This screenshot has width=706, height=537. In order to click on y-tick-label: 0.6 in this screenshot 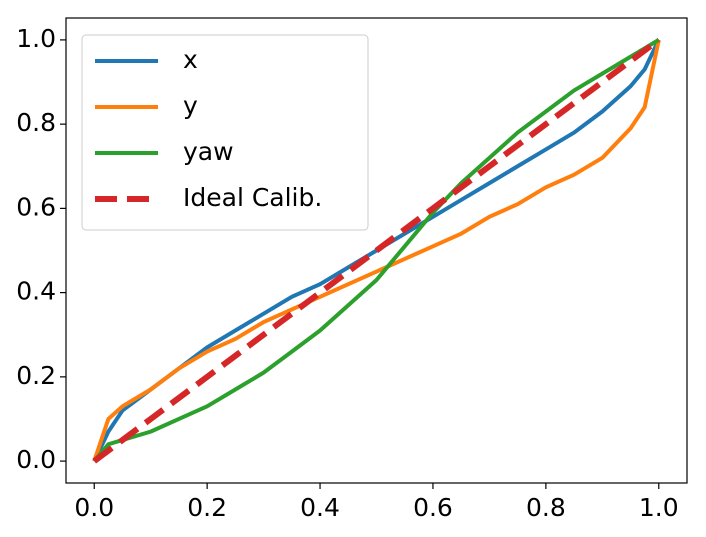, I will do `click(36, 206)`.